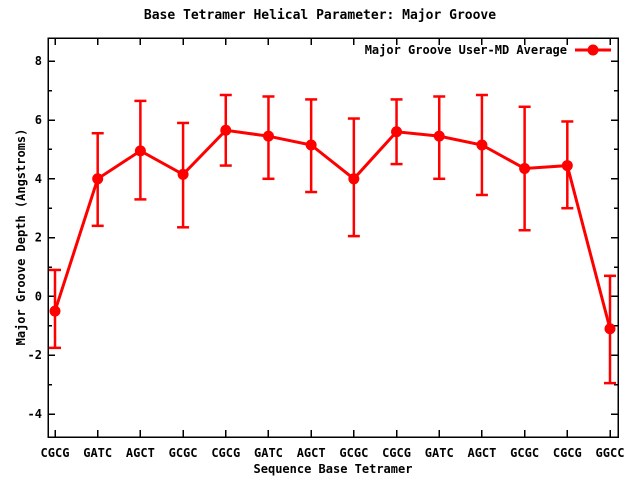 This screenshot has width=640, height=480. What do you see at coordinates (21, 237) in the screenshot?
I see `y-axis-label: Major Groove Depth (Angstroms)` at bounding box center [21, 237].